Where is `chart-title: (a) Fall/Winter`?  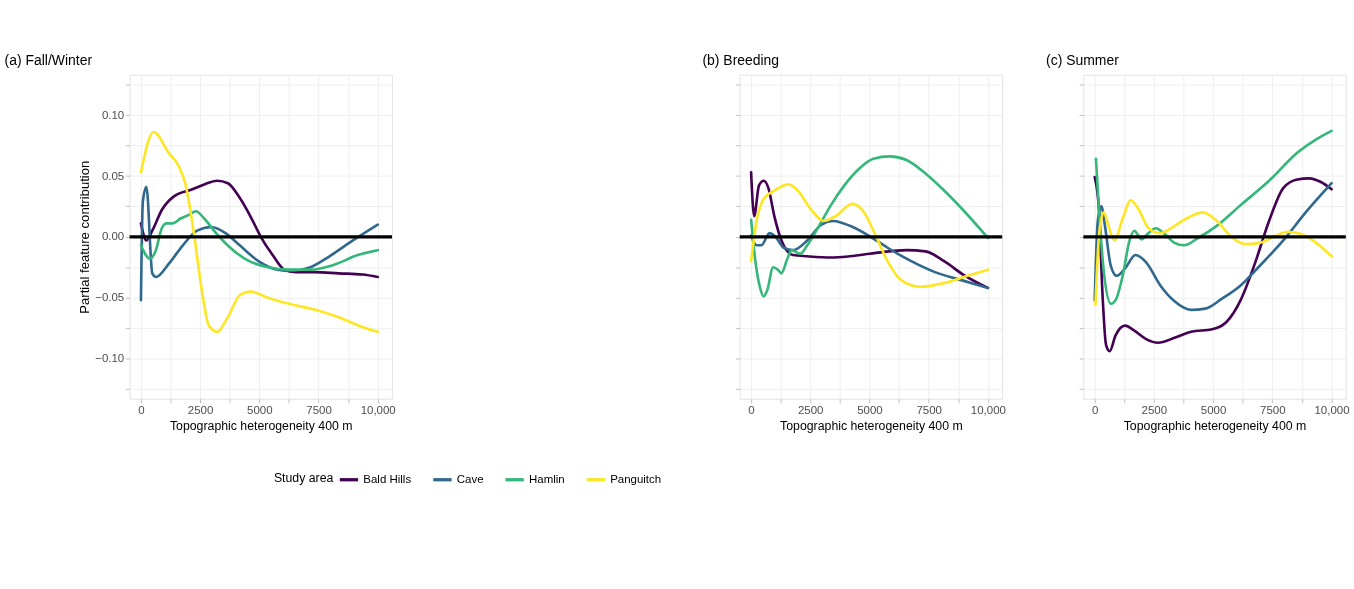
chart-title: (a) Fall/Winter is located at coordinates (48, 59).